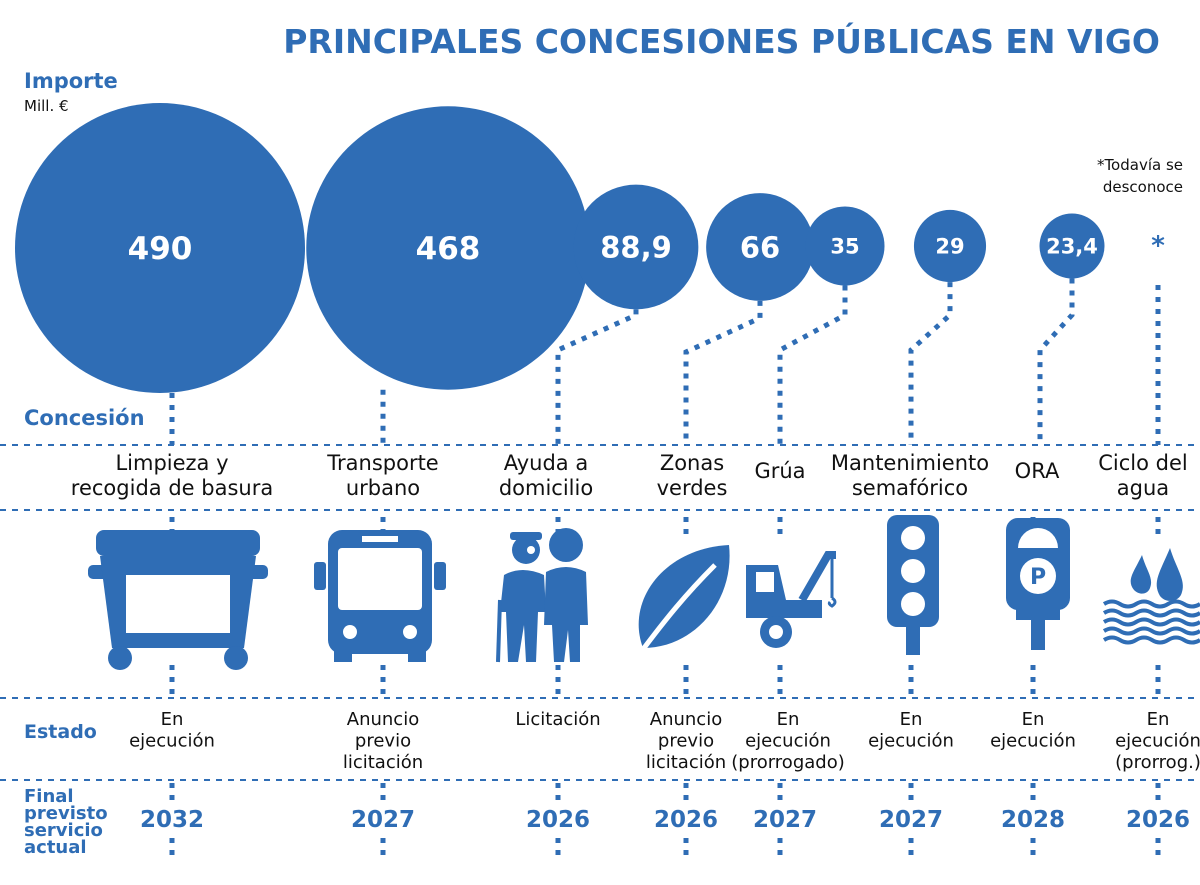  I want to click on bubble-value-label: 468, so click(448, 249).